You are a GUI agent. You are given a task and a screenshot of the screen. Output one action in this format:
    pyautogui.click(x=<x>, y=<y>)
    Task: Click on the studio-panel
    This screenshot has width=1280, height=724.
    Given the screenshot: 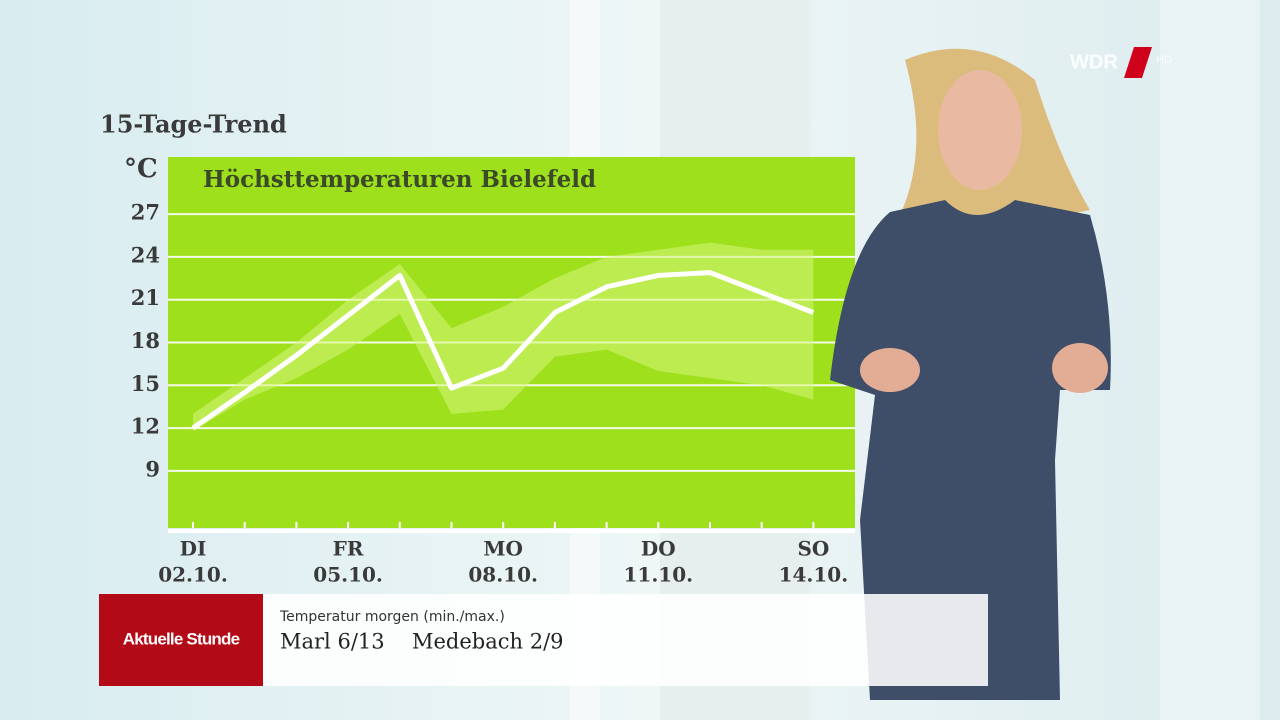 What is the action you would take?
    pyautogui.click(x=1210, y=360)
    